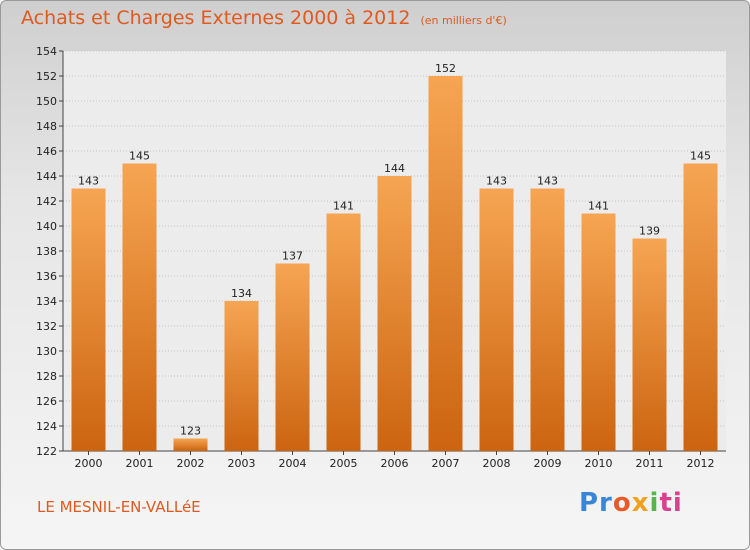  I want to click on x-tick-label: 2003, so click(242, 463).